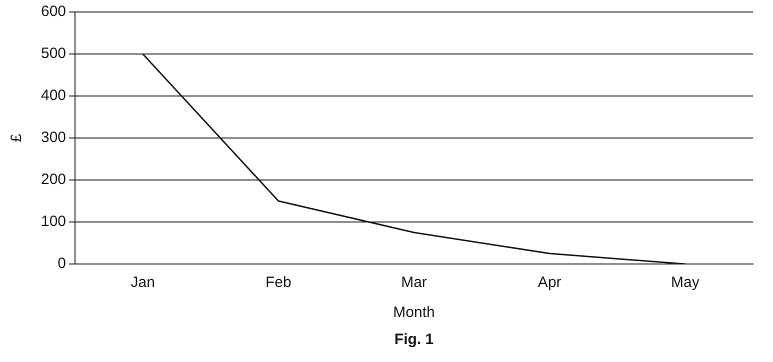 The width and height of the screenshot is (773, 362). I want to click on y-tick-label: 100, so click(53, 221).